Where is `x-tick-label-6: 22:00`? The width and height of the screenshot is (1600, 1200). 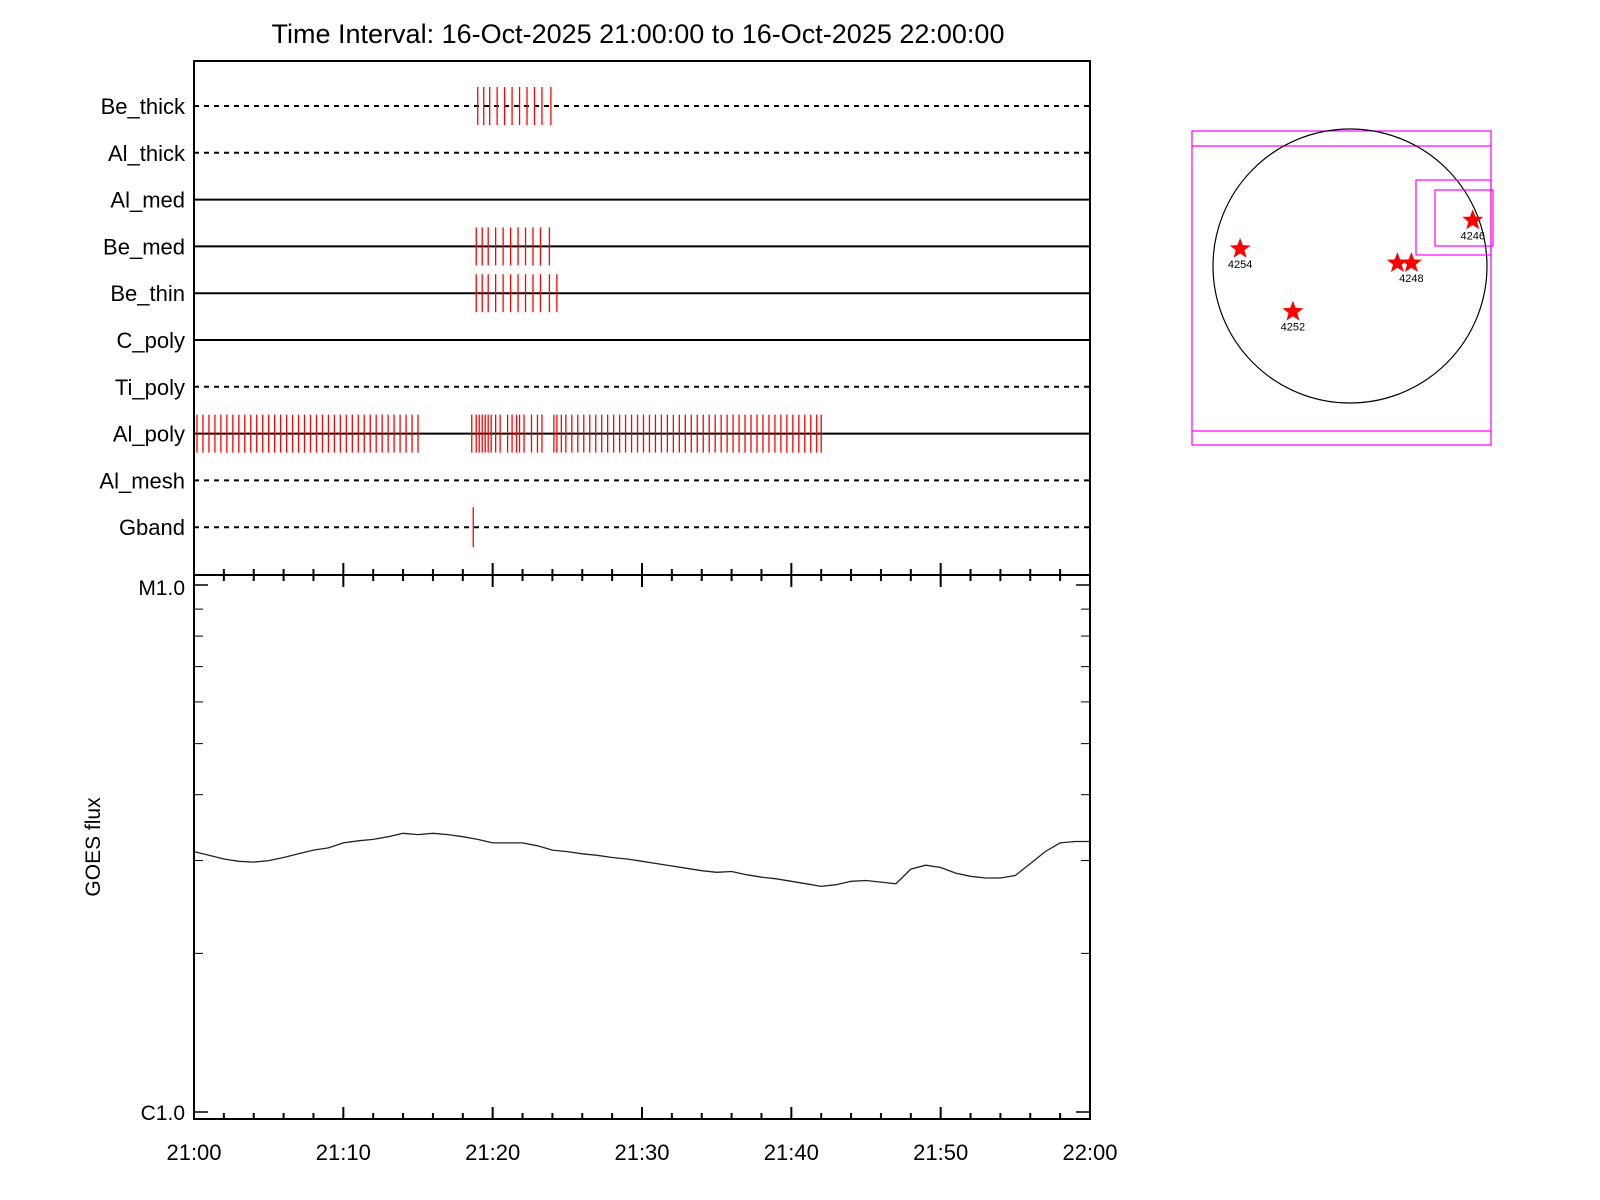 x-tick-label-6: 22:00 is located at coordinates (1089, 1152).